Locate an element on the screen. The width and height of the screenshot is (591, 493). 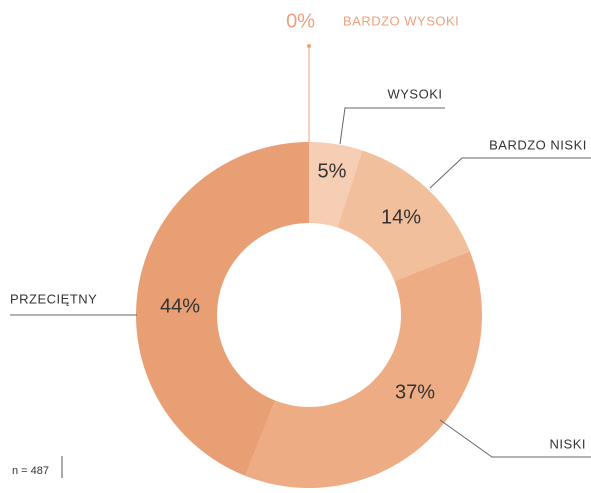
category-label: PRZECIĘTNY is located at coordinates (53, 298).